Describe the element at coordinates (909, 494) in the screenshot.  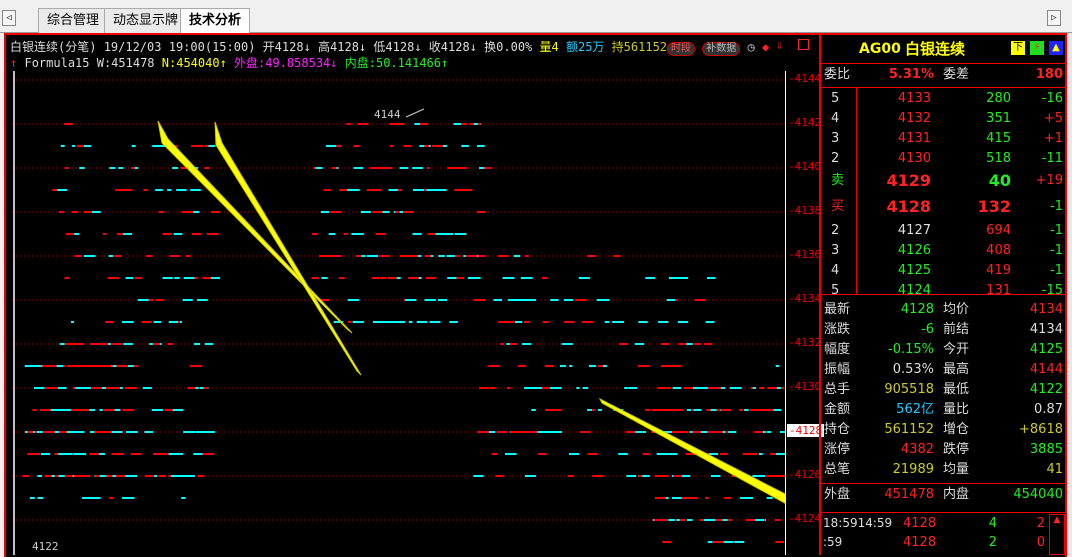
I see `outer-value: 451478` at that location.